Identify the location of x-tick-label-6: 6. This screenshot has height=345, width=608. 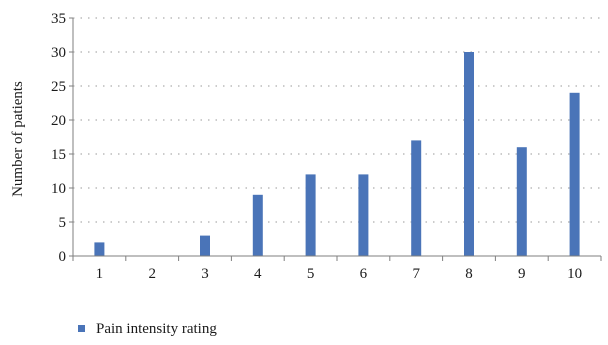
(364, 274).